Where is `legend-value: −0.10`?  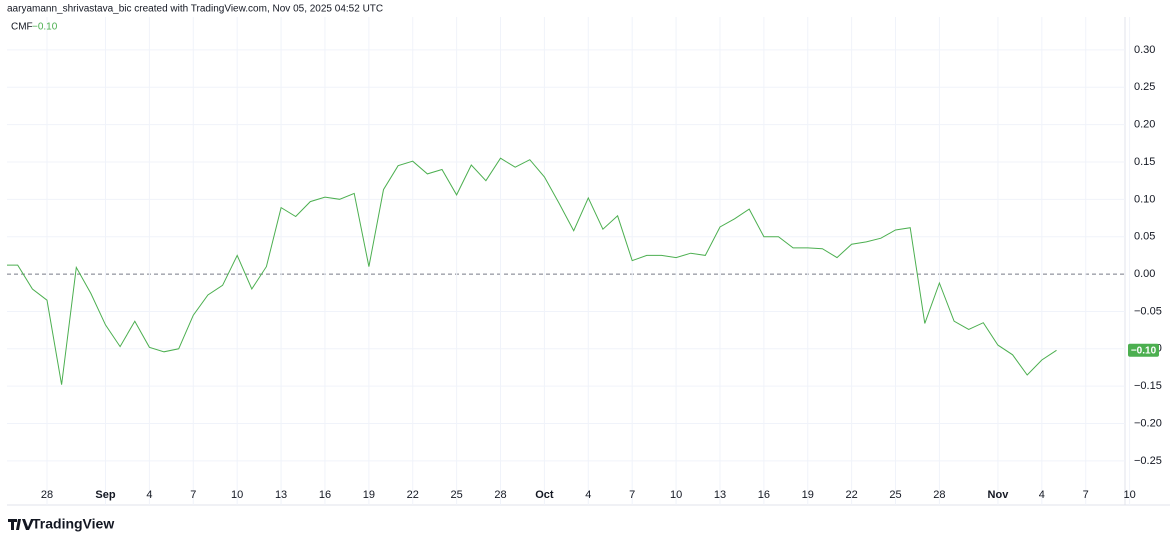
legend-value: −0.10 is located at coordinates (45, 27).